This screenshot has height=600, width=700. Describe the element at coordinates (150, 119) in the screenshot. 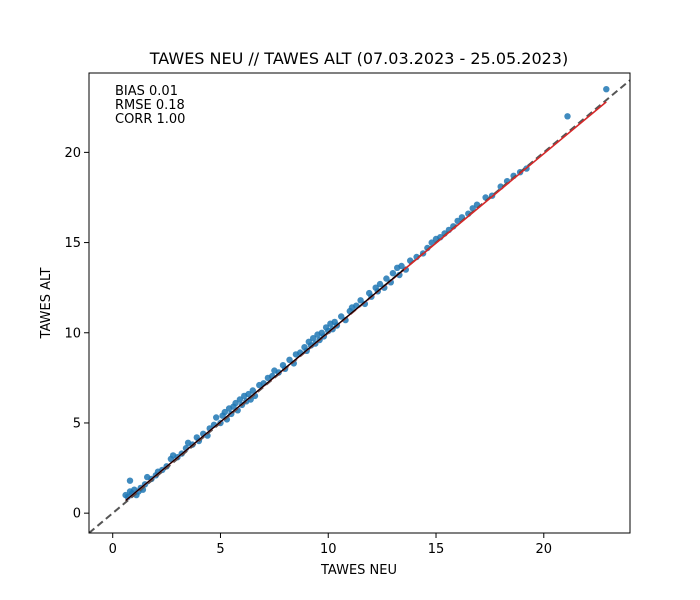

I see `stat-corr: CORR 1.00` at that location.